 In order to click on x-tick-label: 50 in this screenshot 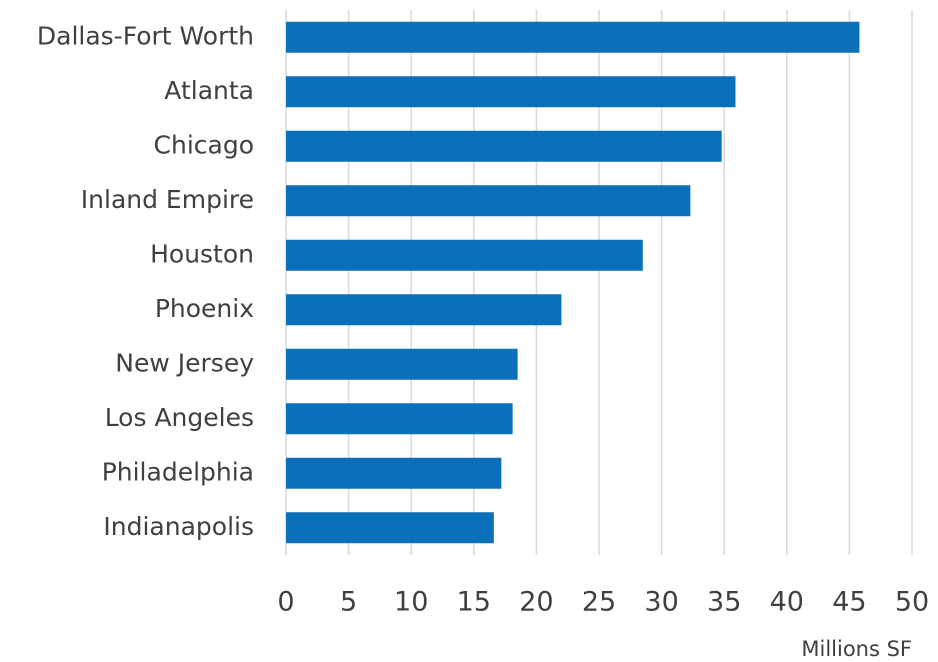, I will do `click(912, 602)`.